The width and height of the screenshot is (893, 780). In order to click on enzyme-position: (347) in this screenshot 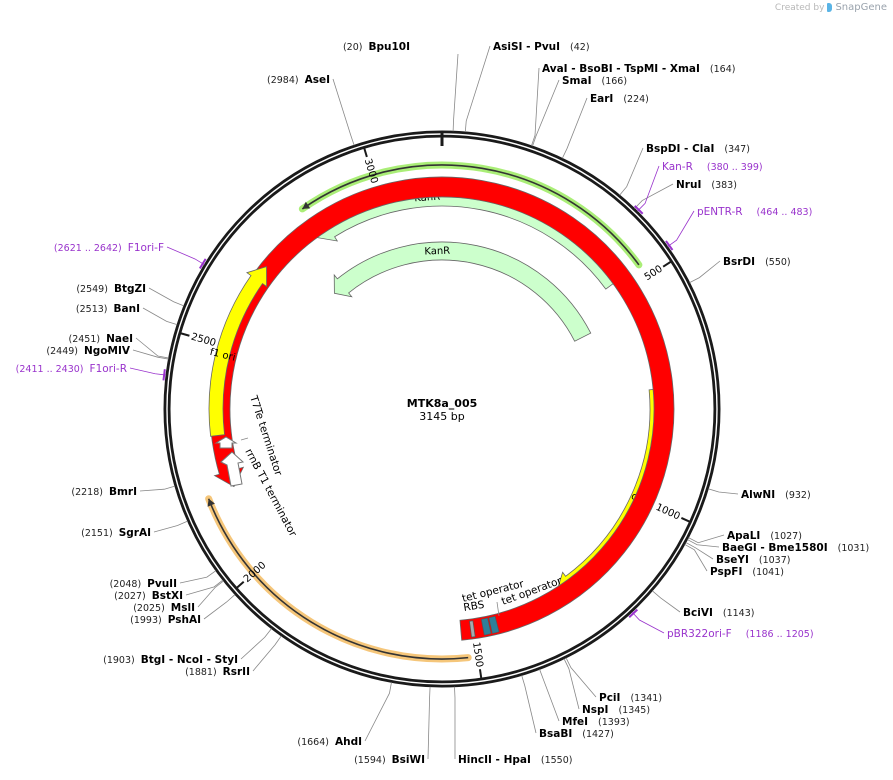, I will do `click(737, 149)`.